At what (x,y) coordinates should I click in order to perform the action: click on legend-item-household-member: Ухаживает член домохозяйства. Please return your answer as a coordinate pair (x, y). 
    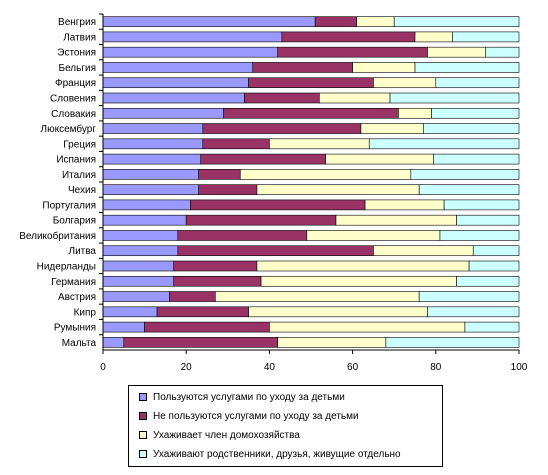
    Looking at the image, I should click on (219, 435).